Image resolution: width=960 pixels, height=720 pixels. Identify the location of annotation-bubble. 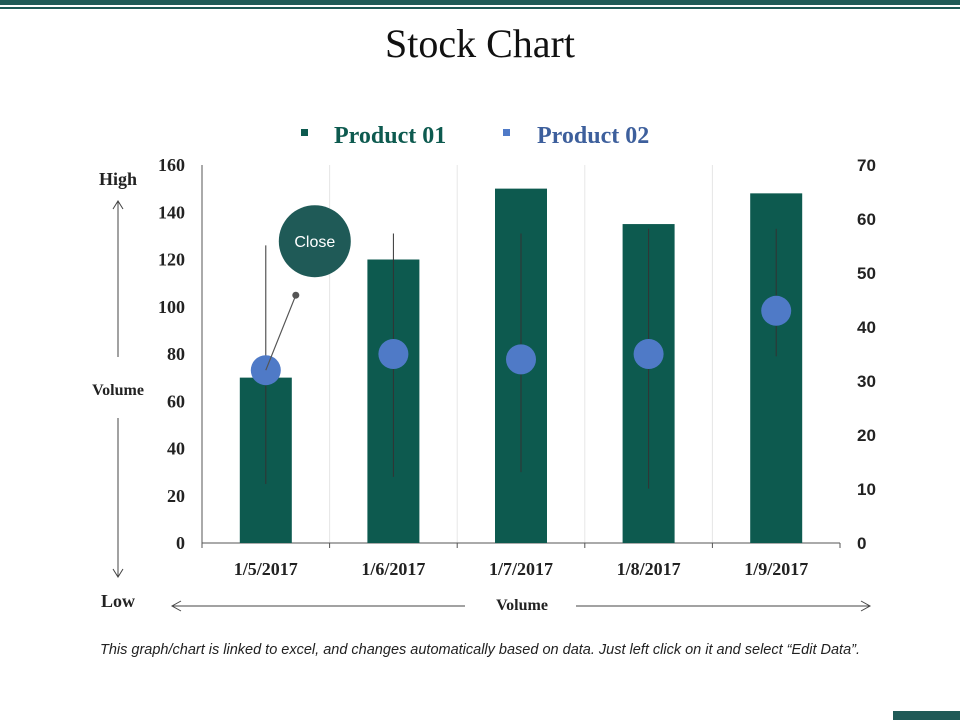
(314, 241).